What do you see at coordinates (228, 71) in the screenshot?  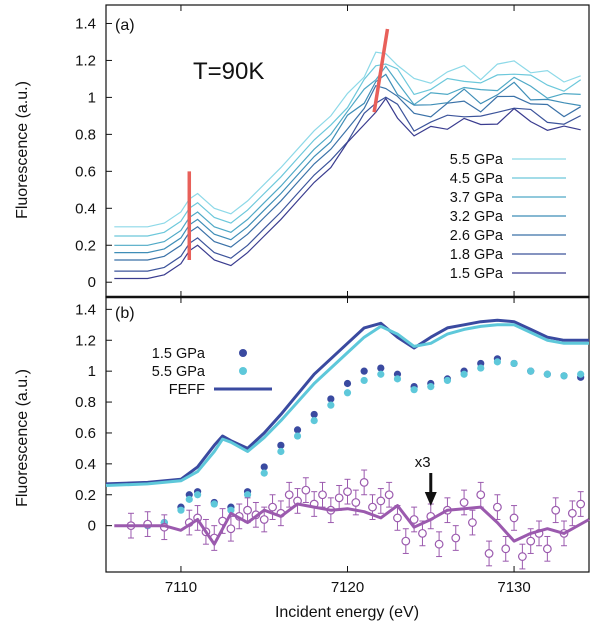 I see `temperature-annotation: T=90K` at bounding box center [228, 71].